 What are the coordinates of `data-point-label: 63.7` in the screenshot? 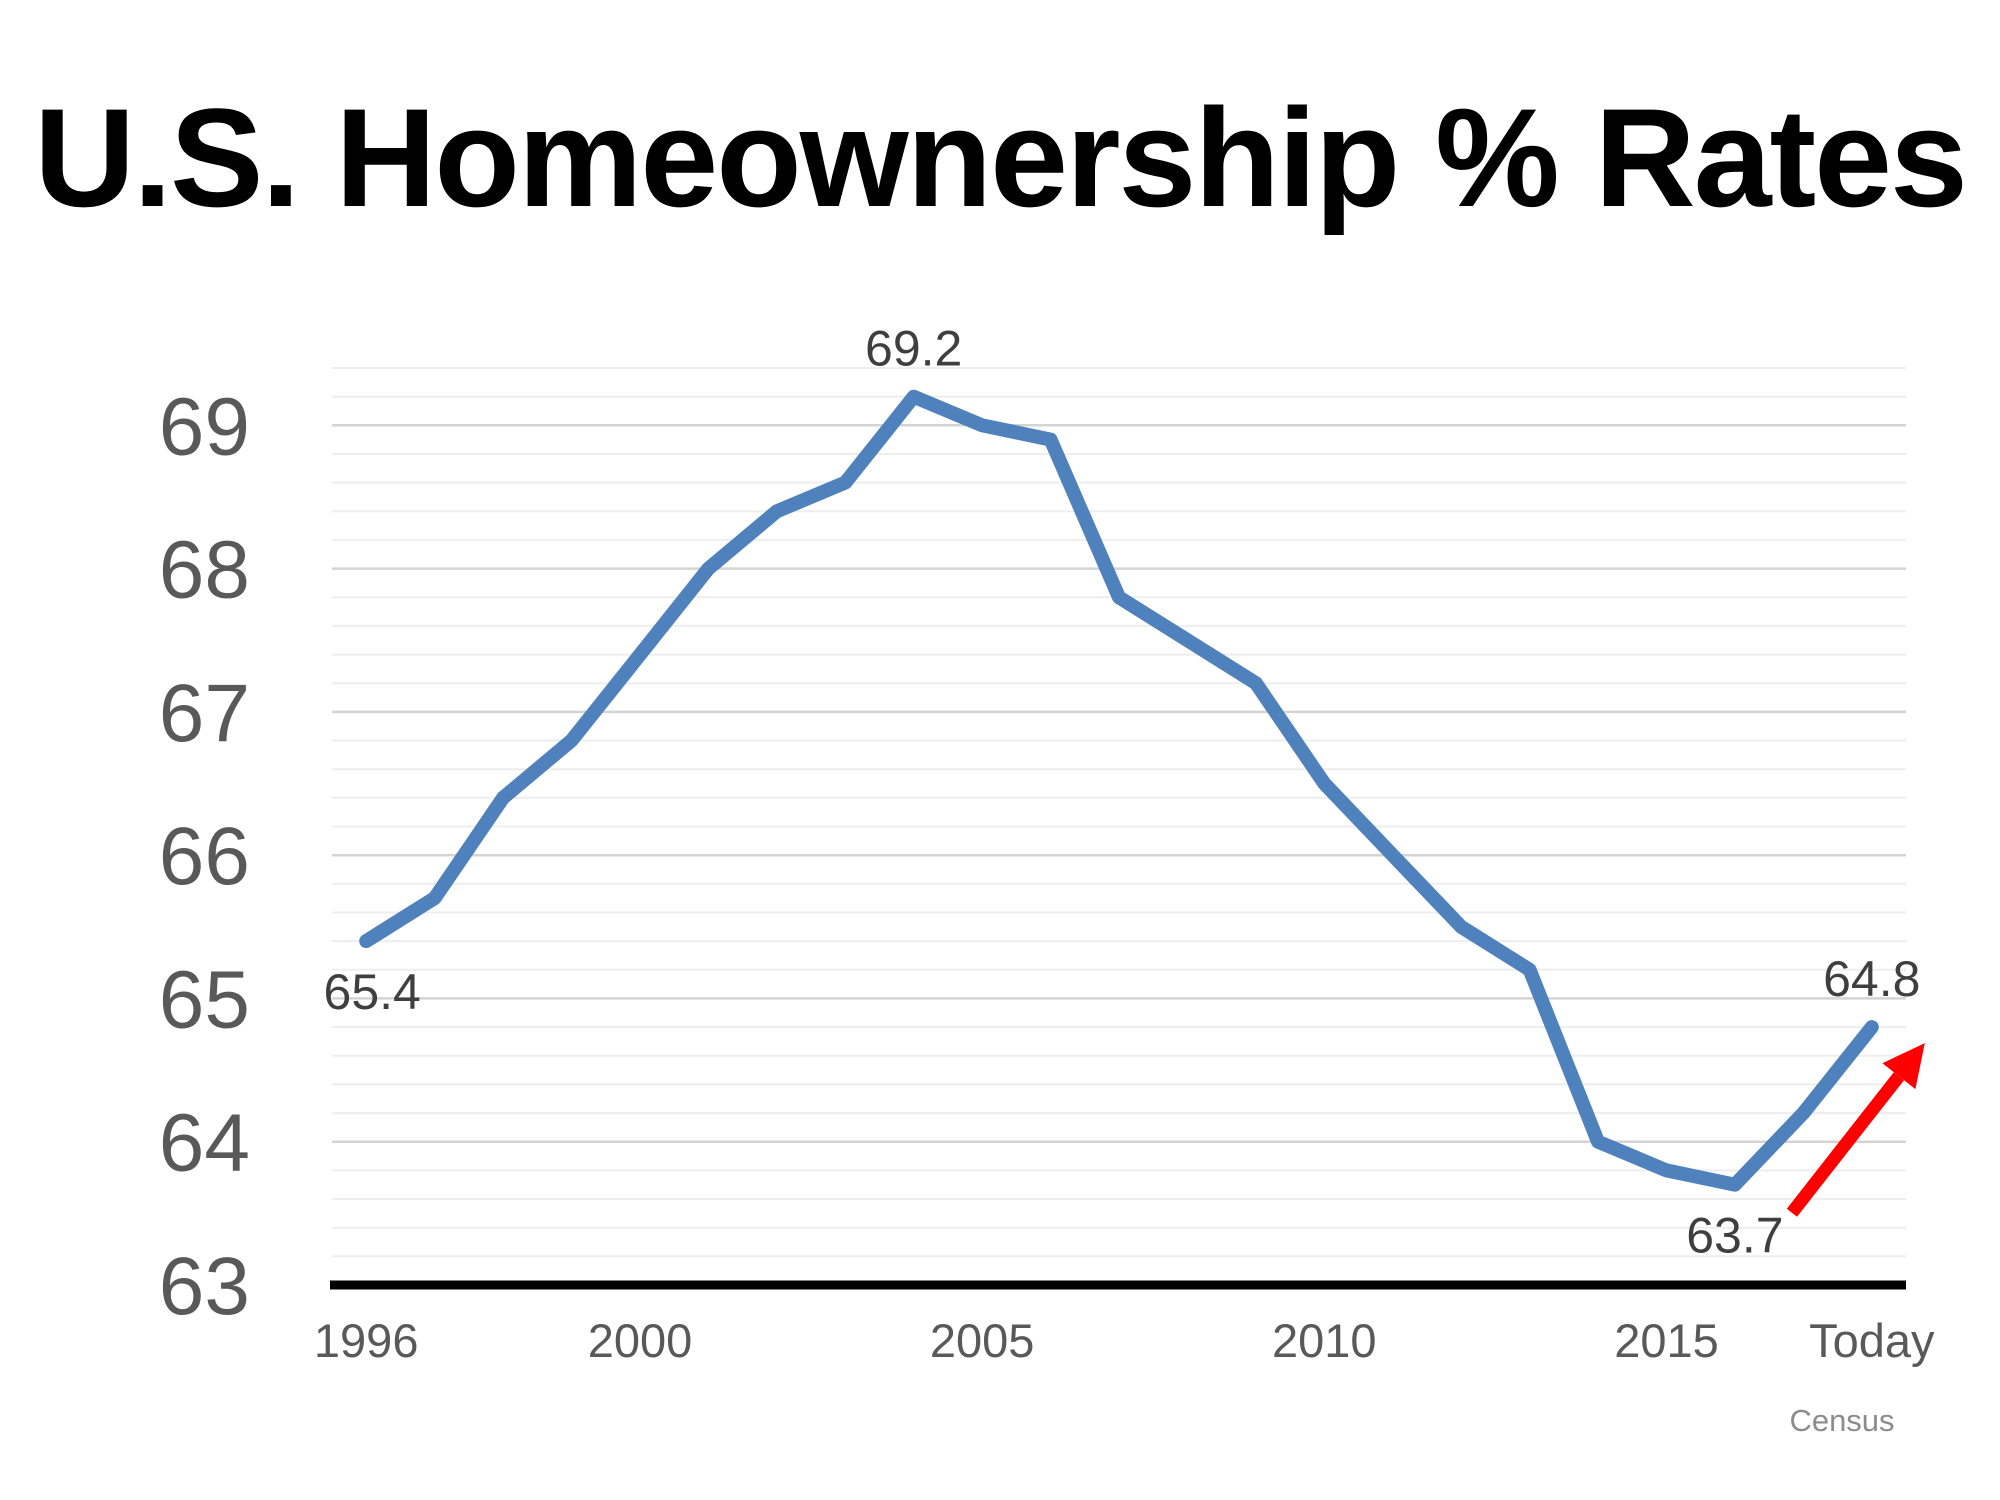 It's located at (1734, 1236).